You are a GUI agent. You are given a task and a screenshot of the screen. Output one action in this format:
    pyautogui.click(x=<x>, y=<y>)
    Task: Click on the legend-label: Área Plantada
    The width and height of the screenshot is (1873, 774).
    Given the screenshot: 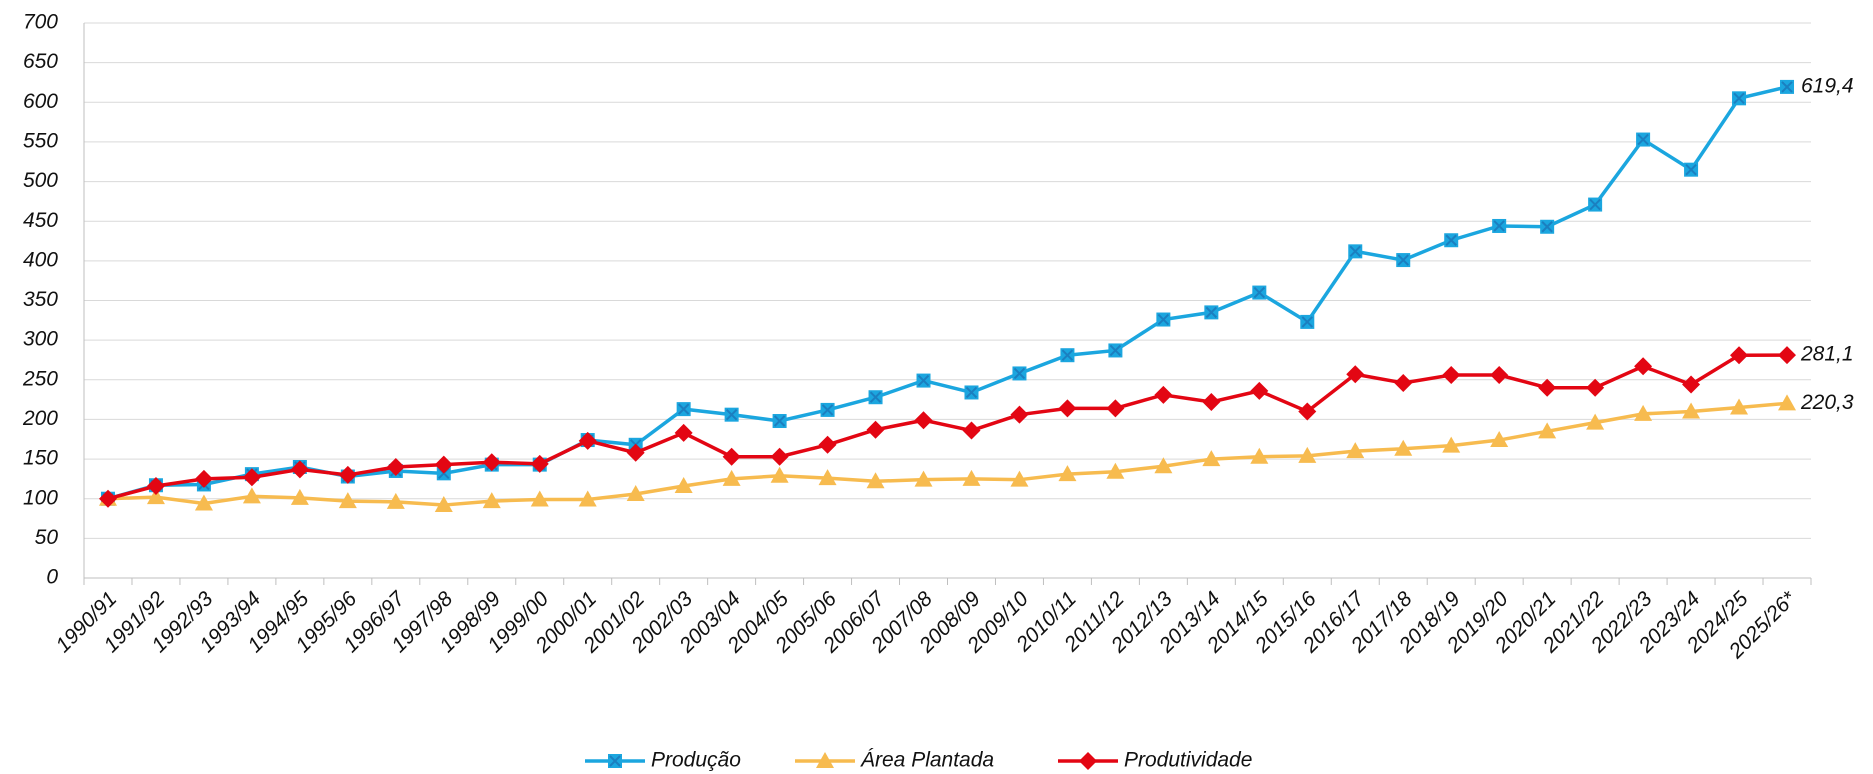 What is the action you would take?
    pyautogui.click(x=927, y=760)
    